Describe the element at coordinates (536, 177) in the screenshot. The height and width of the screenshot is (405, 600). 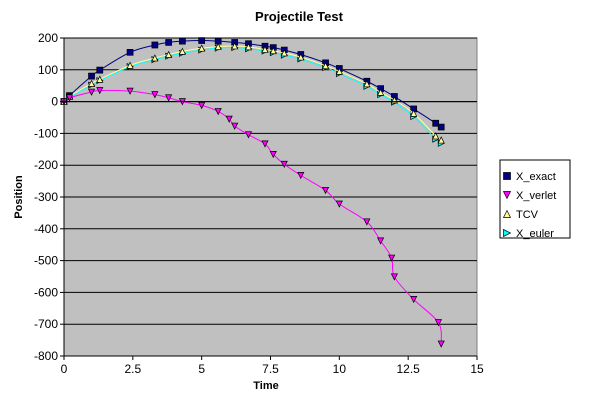
I see `legend-label-X_exact: X_exact` at that location.